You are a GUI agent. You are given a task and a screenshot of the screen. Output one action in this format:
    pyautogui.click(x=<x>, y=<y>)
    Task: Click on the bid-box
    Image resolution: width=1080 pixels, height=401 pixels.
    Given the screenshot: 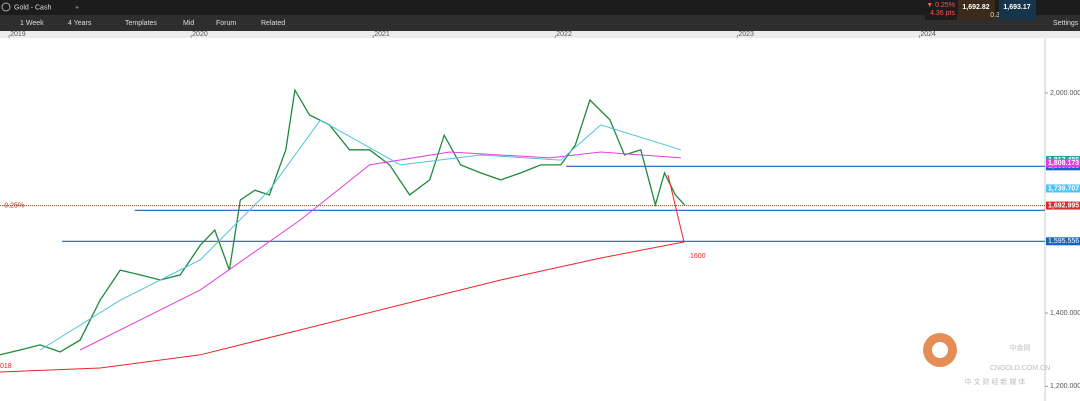 What is the action you would take?
    pyautogui.click(x=976, y=10)
    